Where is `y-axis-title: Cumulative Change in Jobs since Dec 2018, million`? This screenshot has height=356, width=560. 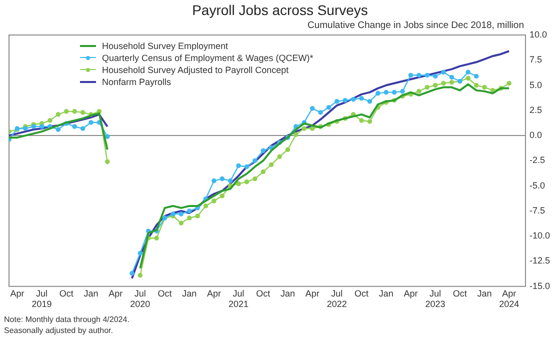 y-axis-title: Cumulative Change in Jobs since Dec 2018, million is located at coordinates (415, 25).